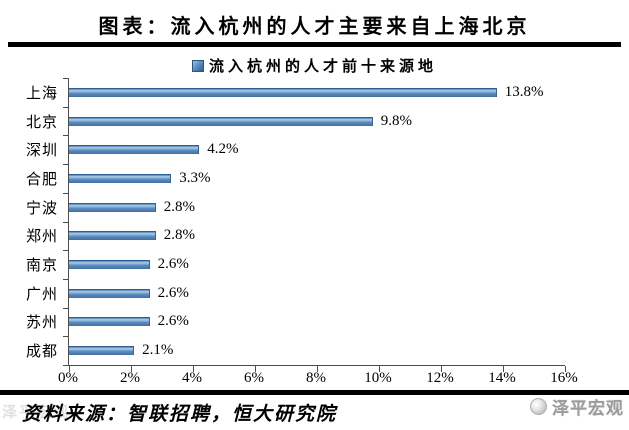  What do you see at coordinates (197, 65) in the screenshot?
I see `legend-swatch-icon` at bounding box center [197, 65].